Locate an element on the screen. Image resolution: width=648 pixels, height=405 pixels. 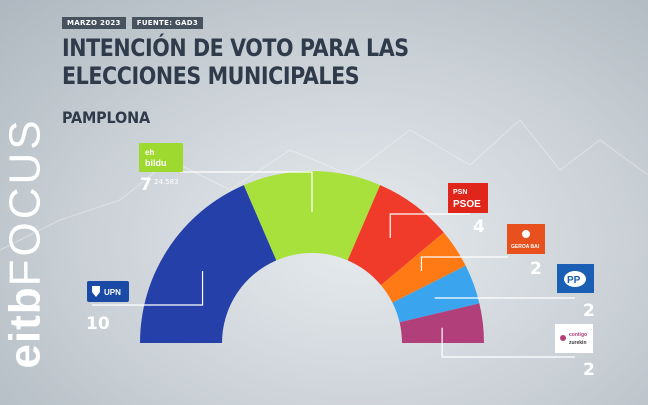
contigo-logo-line1: contigo is located at coordinates (578, 335).